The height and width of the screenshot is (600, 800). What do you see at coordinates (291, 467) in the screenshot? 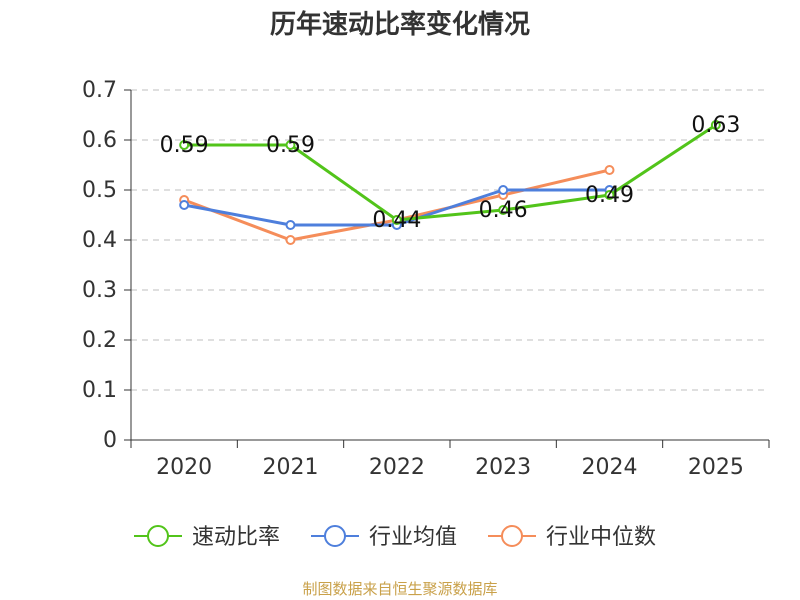
I see `x-tick-label: 2021` at bounding box center [291, 467].